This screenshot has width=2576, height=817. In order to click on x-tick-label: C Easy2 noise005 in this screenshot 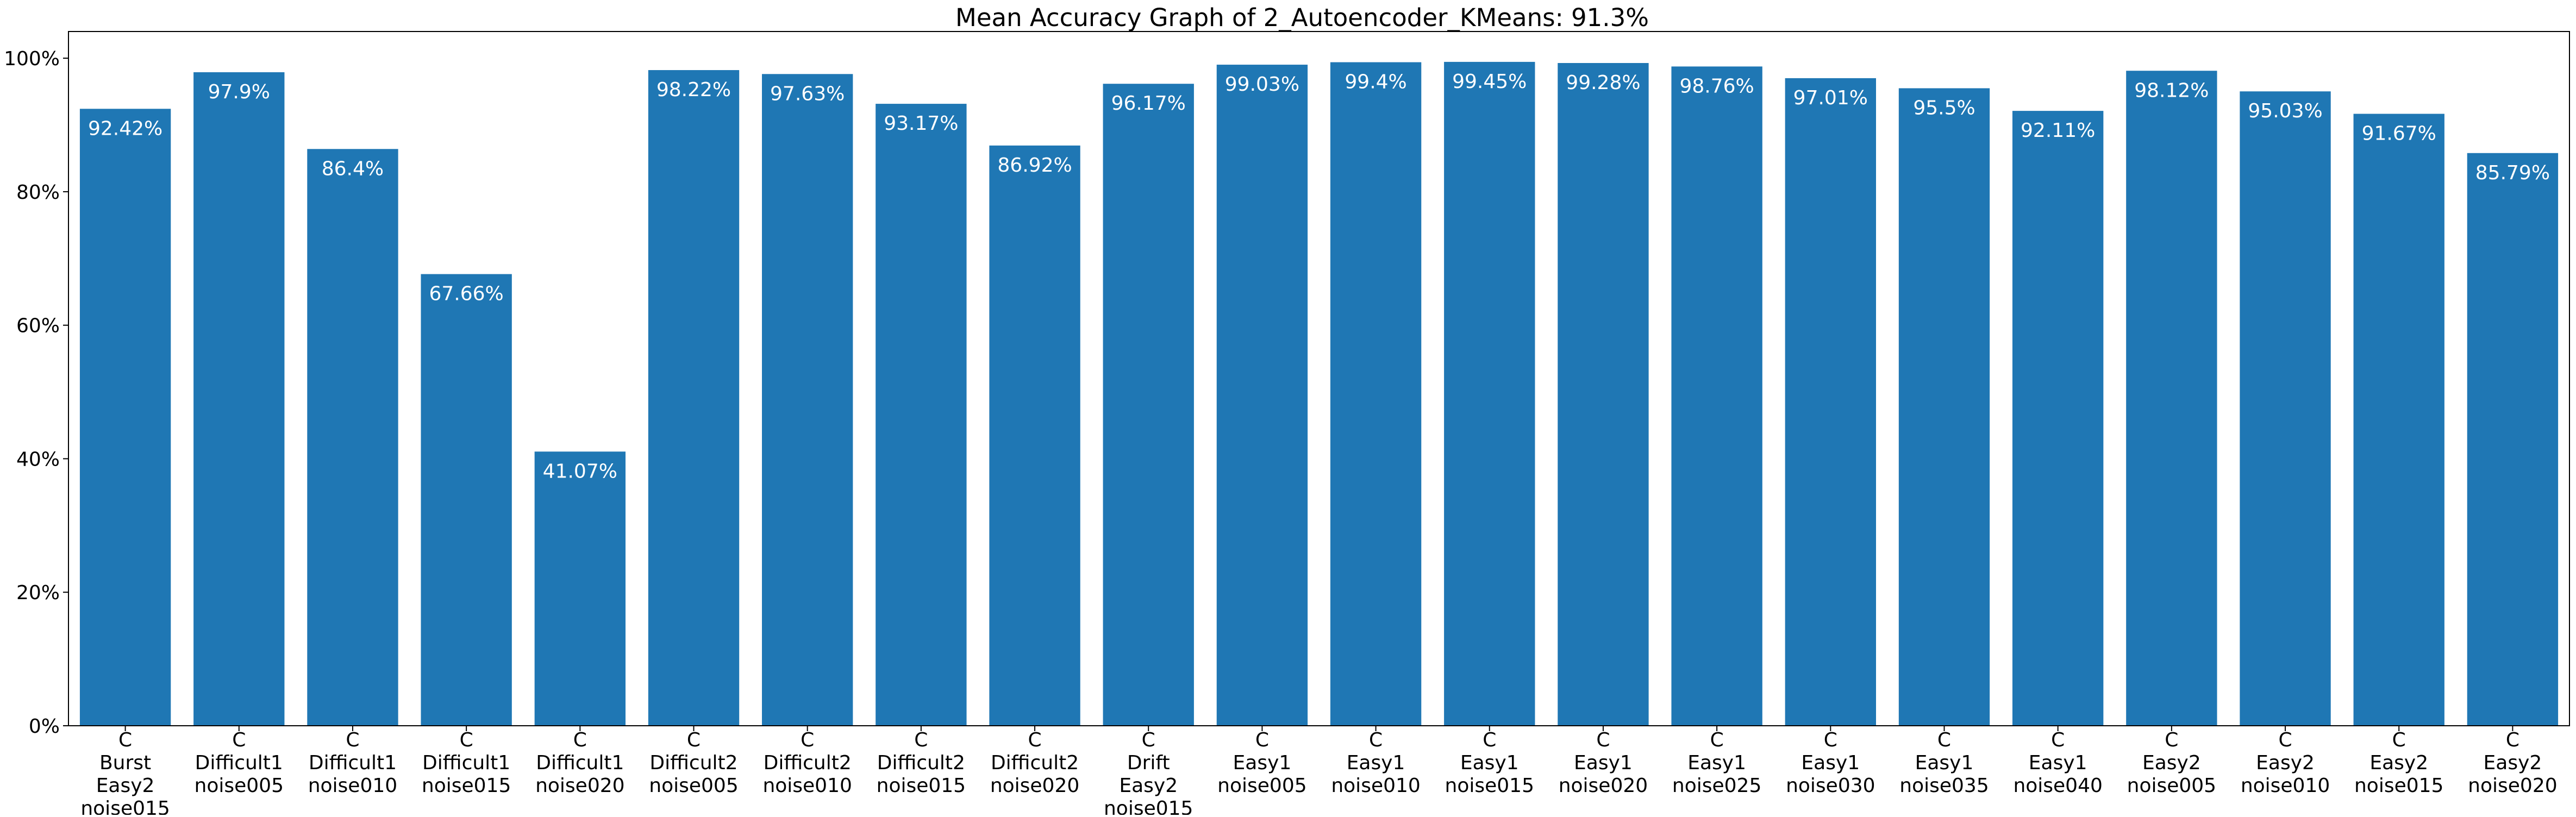, I will do `click(2171, 763)`.